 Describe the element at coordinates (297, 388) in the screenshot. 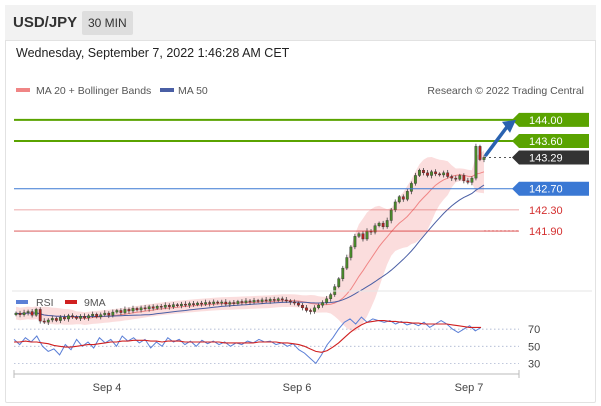

I see `x-tick-sep6: Sep 6` at that location.